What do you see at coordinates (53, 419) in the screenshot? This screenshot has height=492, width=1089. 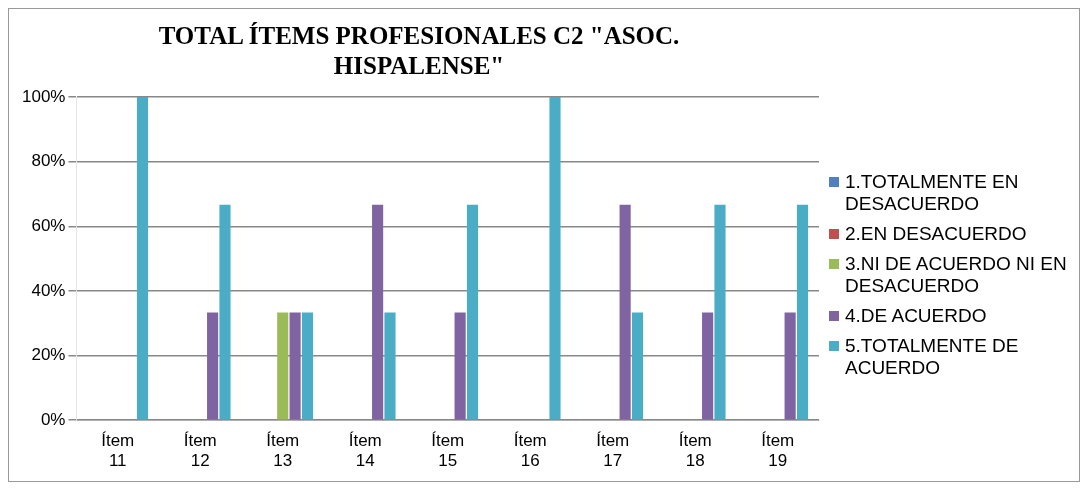 I see `y-tick-label: 0%` at bounding box center [53, 419].